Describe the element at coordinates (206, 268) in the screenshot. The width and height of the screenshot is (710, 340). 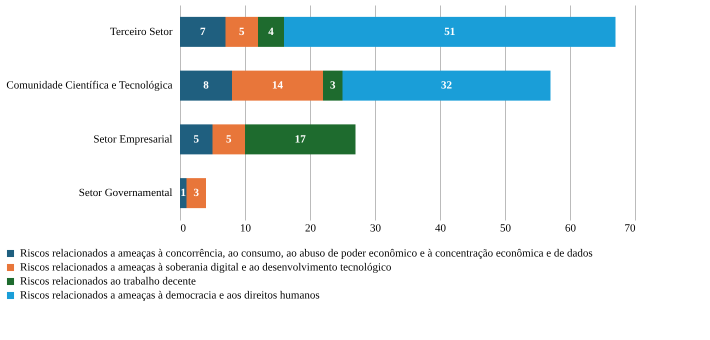
I see `legend-label: Riscos relacionados a ameaças à soberania digital e ao desenvolvimento tecnológico` at that location.